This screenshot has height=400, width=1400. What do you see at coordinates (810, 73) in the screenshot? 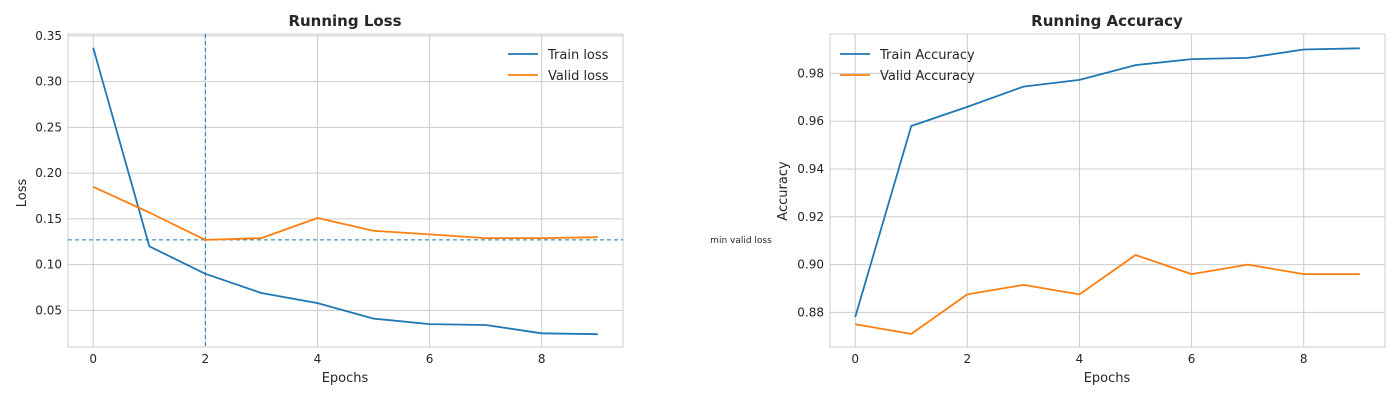
I see `accuracy-ytick-label: 0.98` at bounding box center [810, 73].